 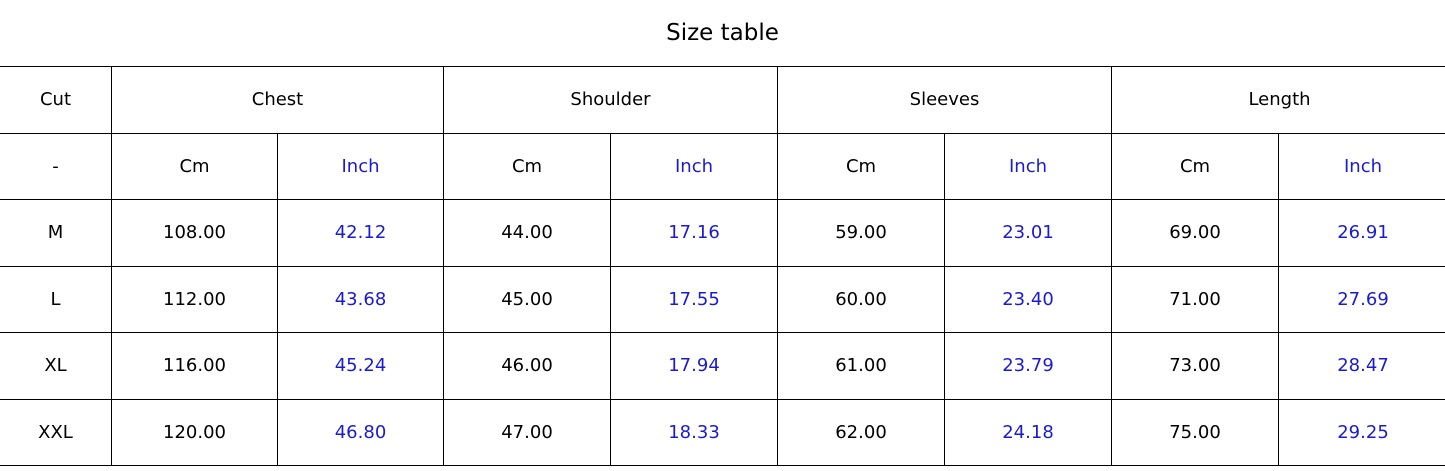 I want to click on cm-cell: 62.00, so click(x=861, y=432).